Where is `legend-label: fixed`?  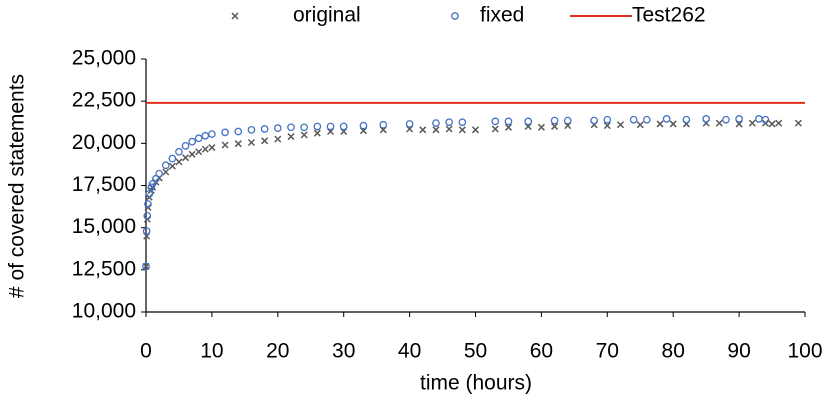 legend-label: fixed is located at coordinates (502, 15).